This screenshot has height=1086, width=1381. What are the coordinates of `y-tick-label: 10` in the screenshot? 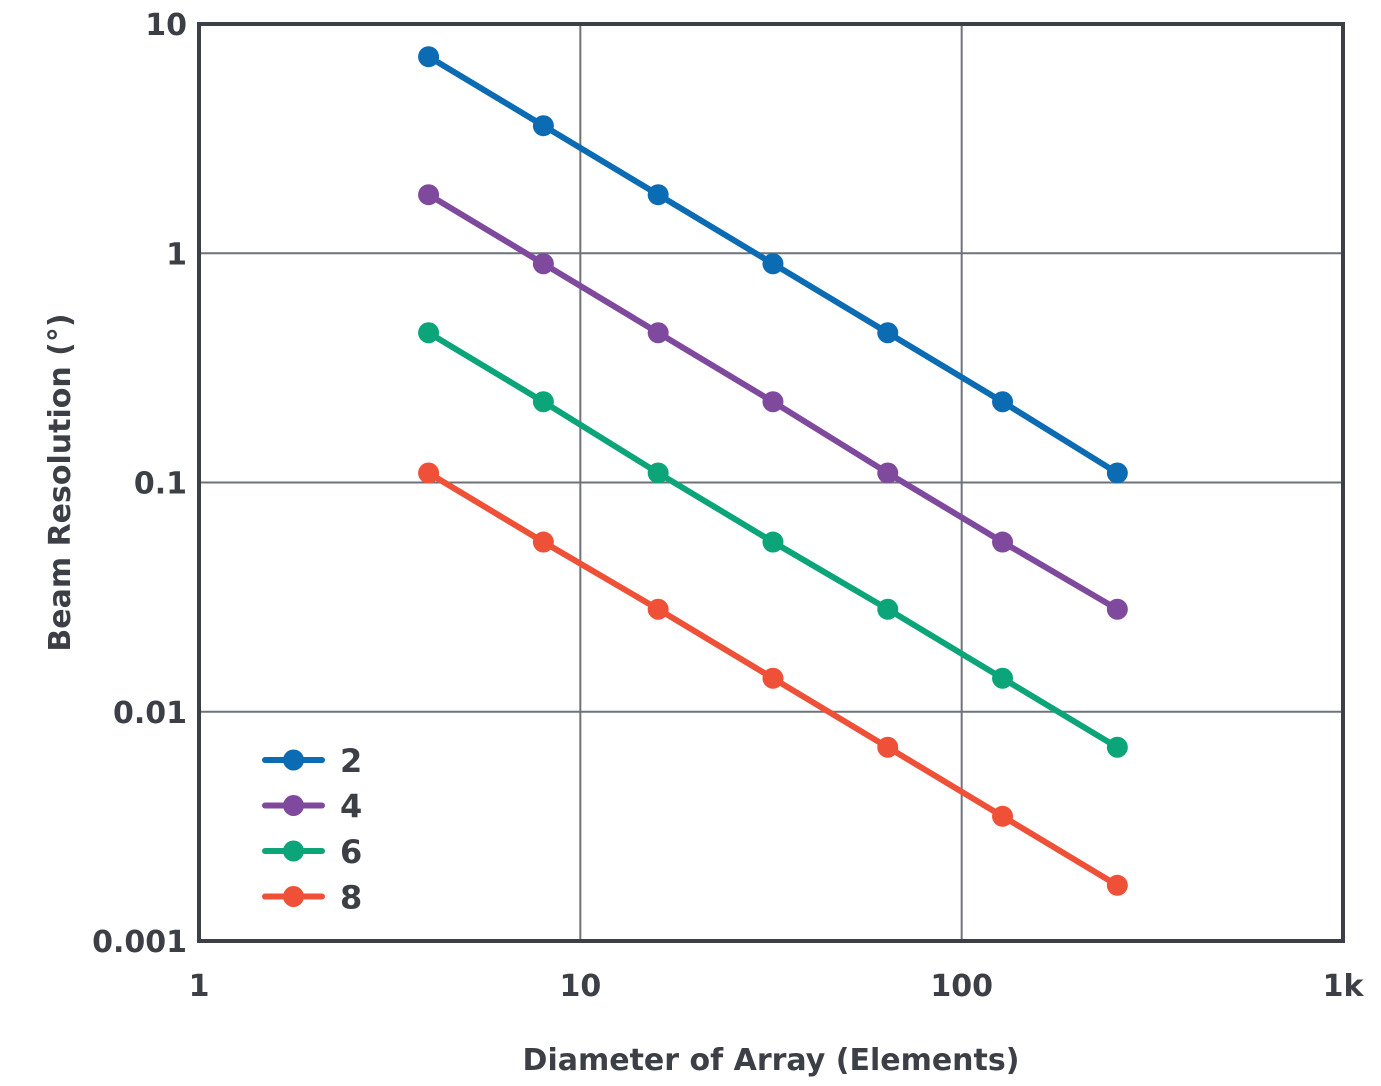 It's located at (166, 25).